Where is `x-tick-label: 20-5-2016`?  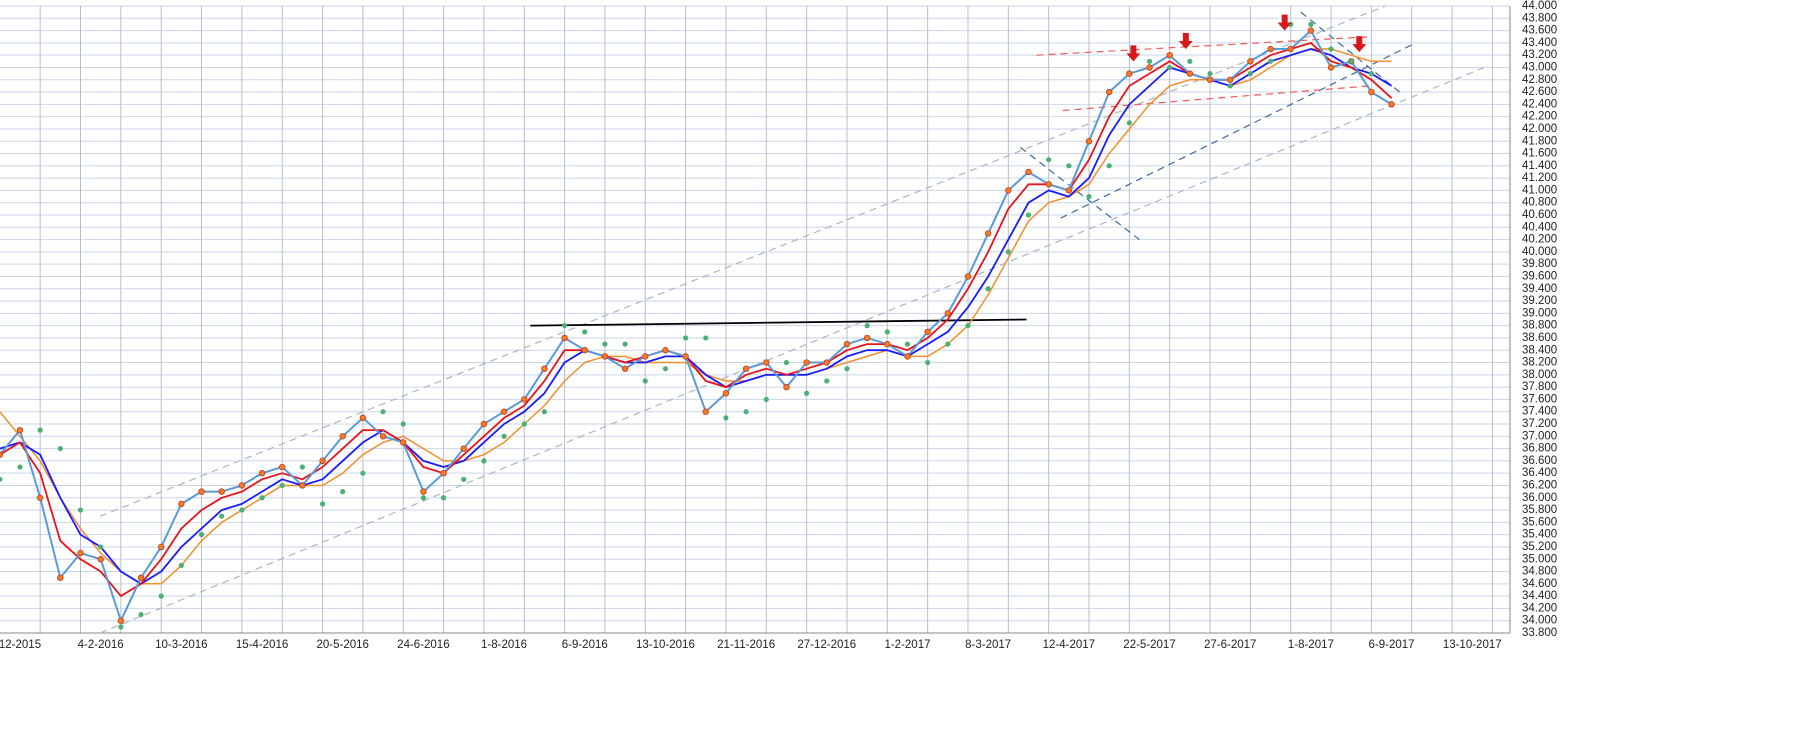 x-tick-label: 20-5-2016 is located at coordinates (343, 645).